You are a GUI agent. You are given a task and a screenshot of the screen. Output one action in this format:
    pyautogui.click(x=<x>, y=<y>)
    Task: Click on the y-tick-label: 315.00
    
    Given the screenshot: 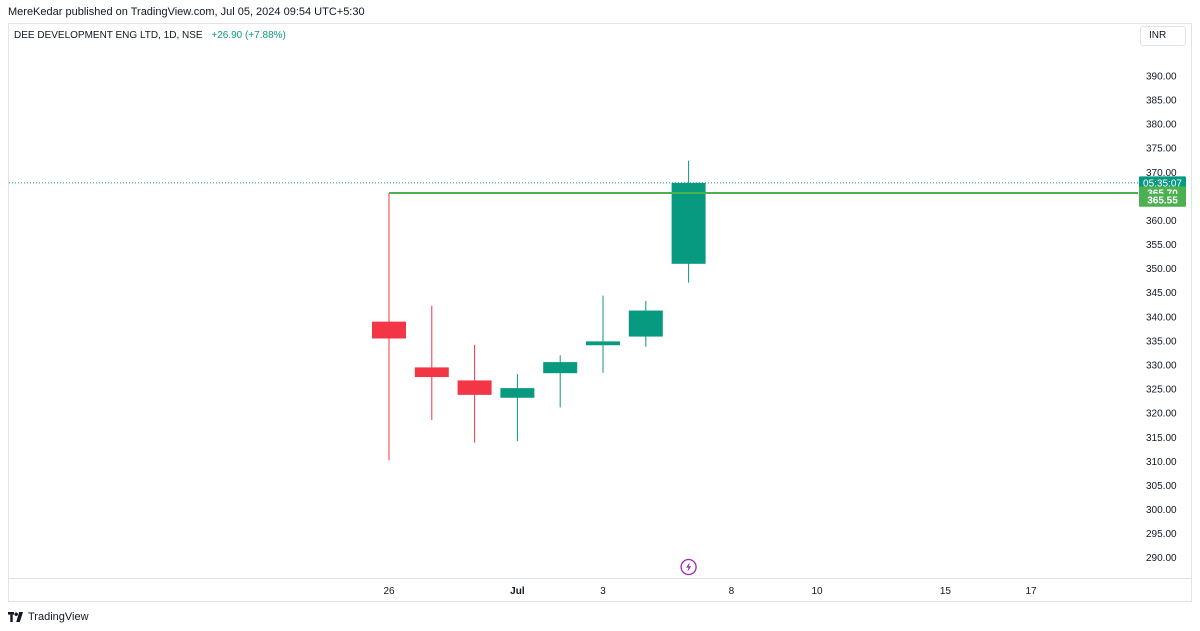 What is the action you would take?
    pyautogui.click(x=1161, y=438)
    